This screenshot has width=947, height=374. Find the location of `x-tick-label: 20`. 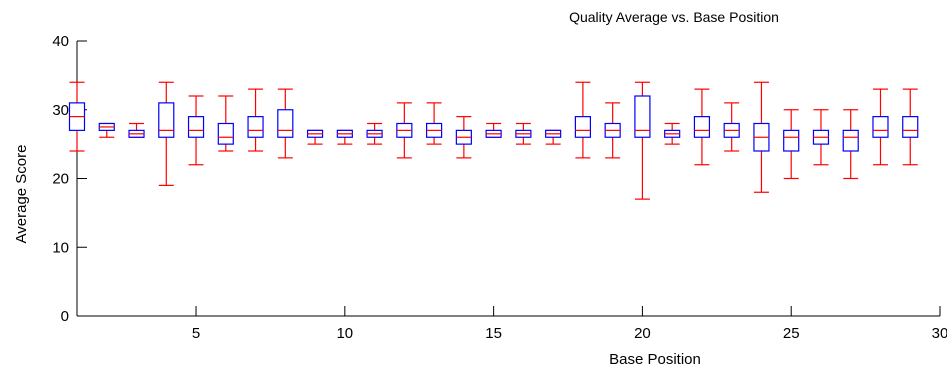

x-tick-label: 20 is located at coordinates (642, 333).